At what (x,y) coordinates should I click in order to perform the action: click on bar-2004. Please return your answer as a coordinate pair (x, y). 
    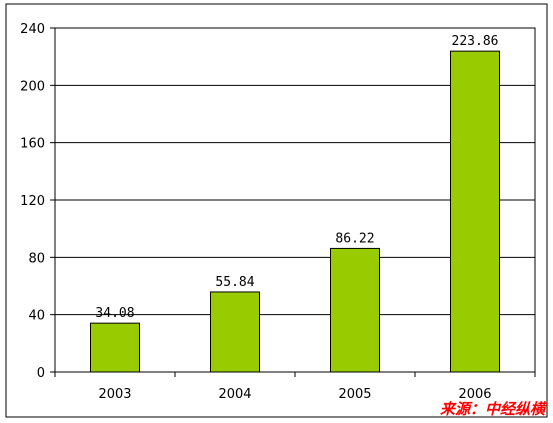
    Looking at the image, I should click on (235, 332).